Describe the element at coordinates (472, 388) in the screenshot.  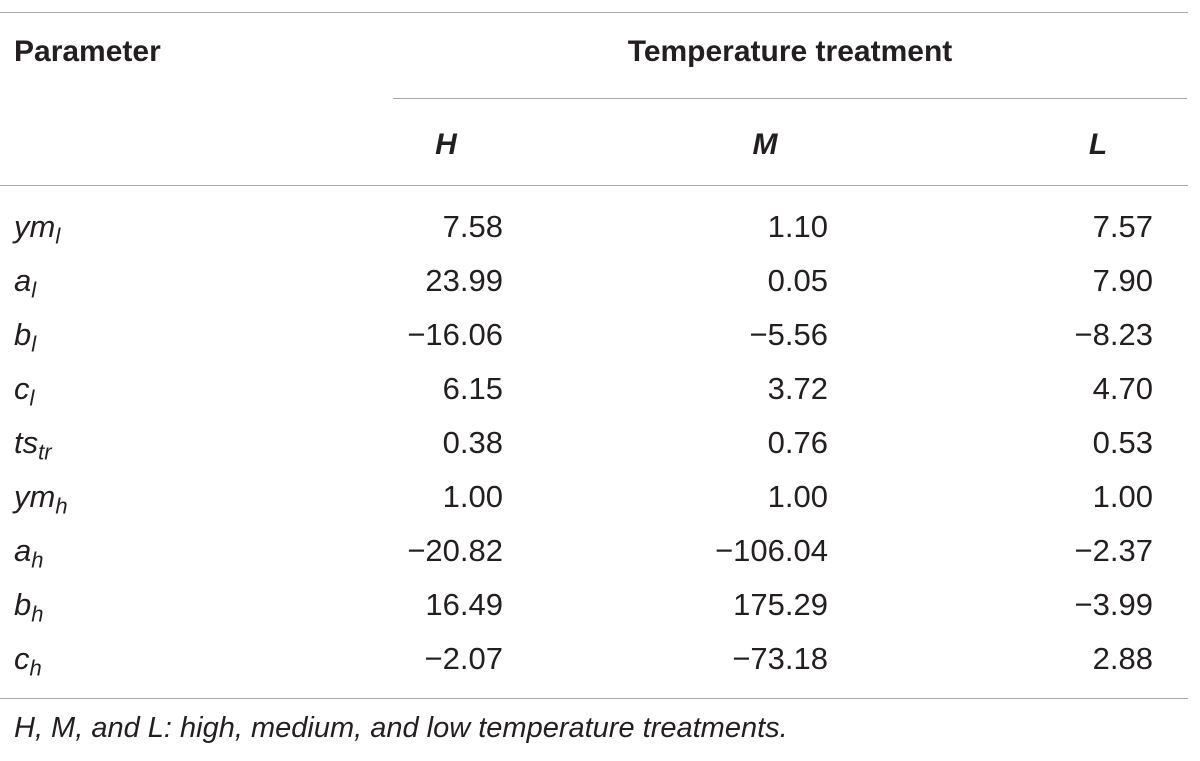
I see `value-cell-h: 6.15` at that location.